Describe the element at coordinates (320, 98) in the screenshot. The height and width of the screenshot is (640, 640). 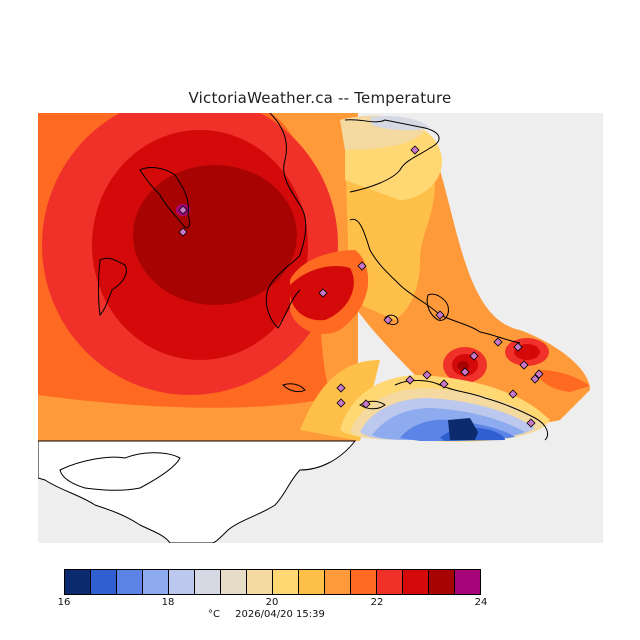
I see `map-title: VictoriaWeather.ca -- Temperature` at that location.